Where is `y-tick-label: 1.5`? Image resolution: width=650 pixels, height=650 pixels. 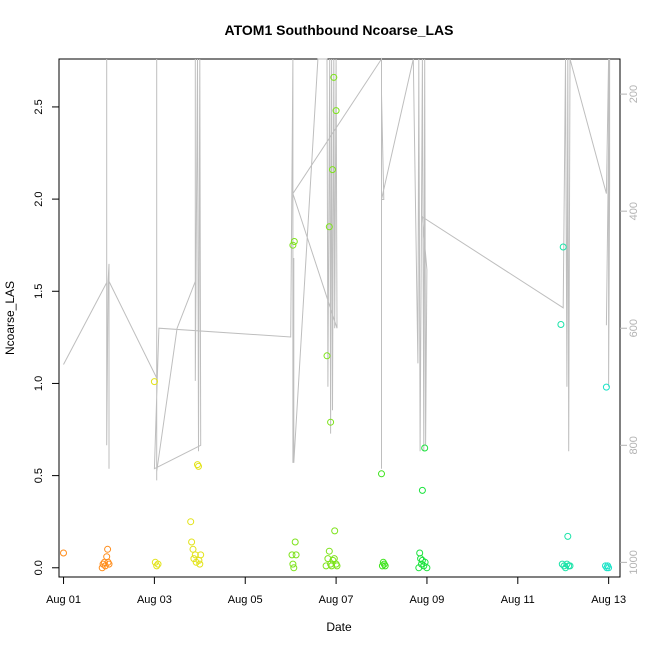 y-tick-label: 1.5 is located at coordinates (39, 291).